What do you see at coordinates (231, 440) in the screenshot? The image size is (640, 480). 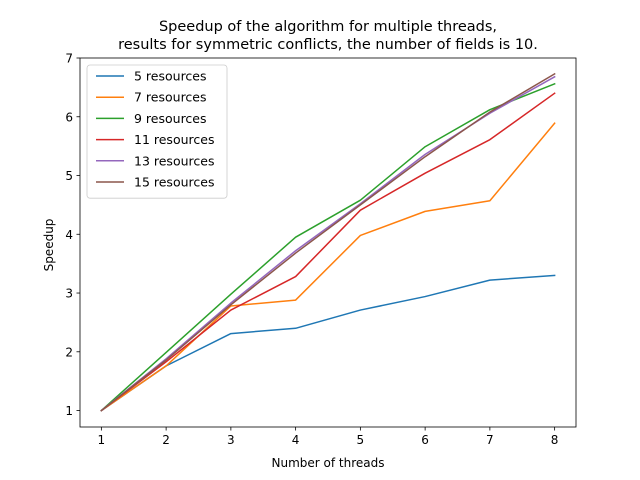 I see `x-tick-label: 3` at bounding box center [231, 440].